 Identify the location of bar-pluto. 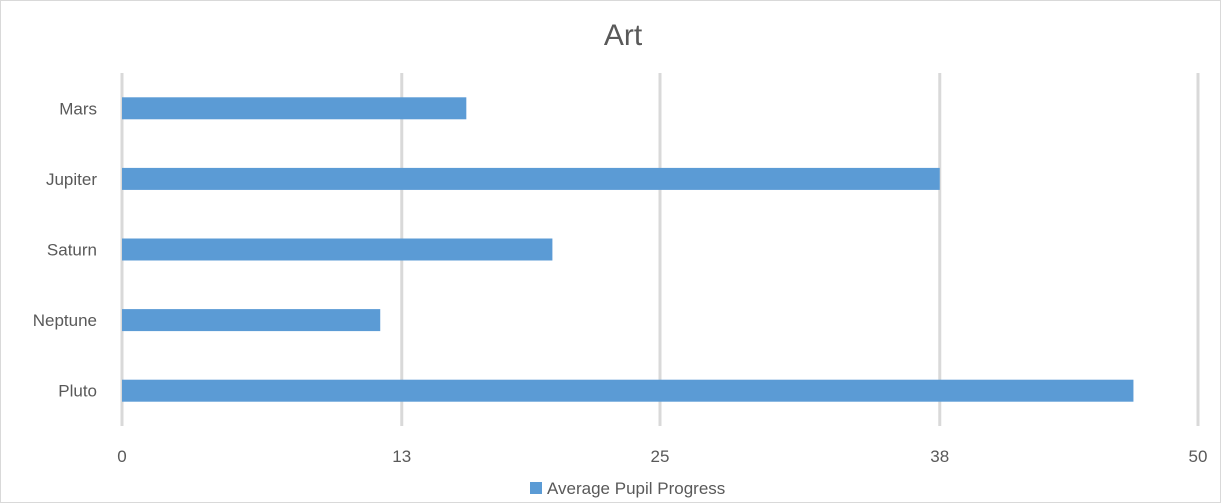
(628, 390).